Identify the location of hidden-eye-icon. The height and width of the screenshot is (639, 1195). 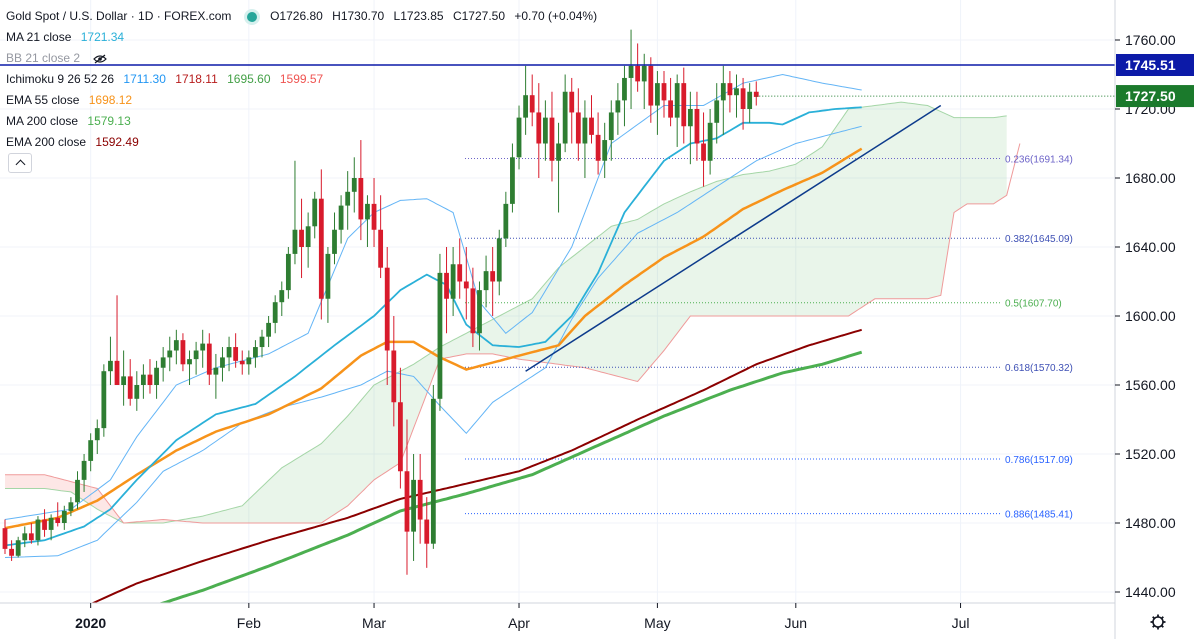
(100, 59).